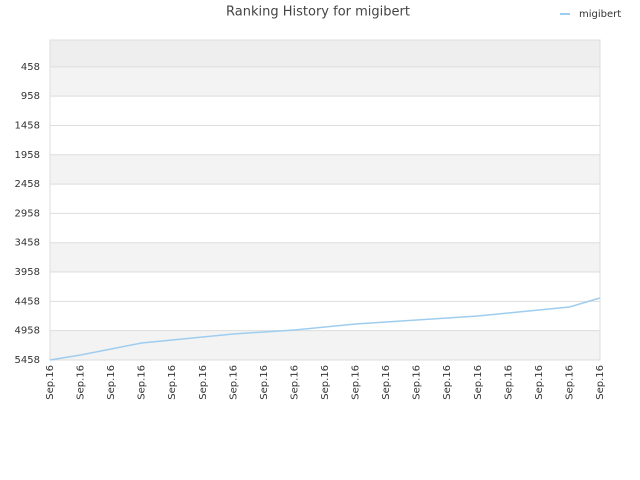 The image size is (640, 480). Describe the element at coordinates (27, 301) in the screenshot. I see `y-tick-label: 4458` at that location.